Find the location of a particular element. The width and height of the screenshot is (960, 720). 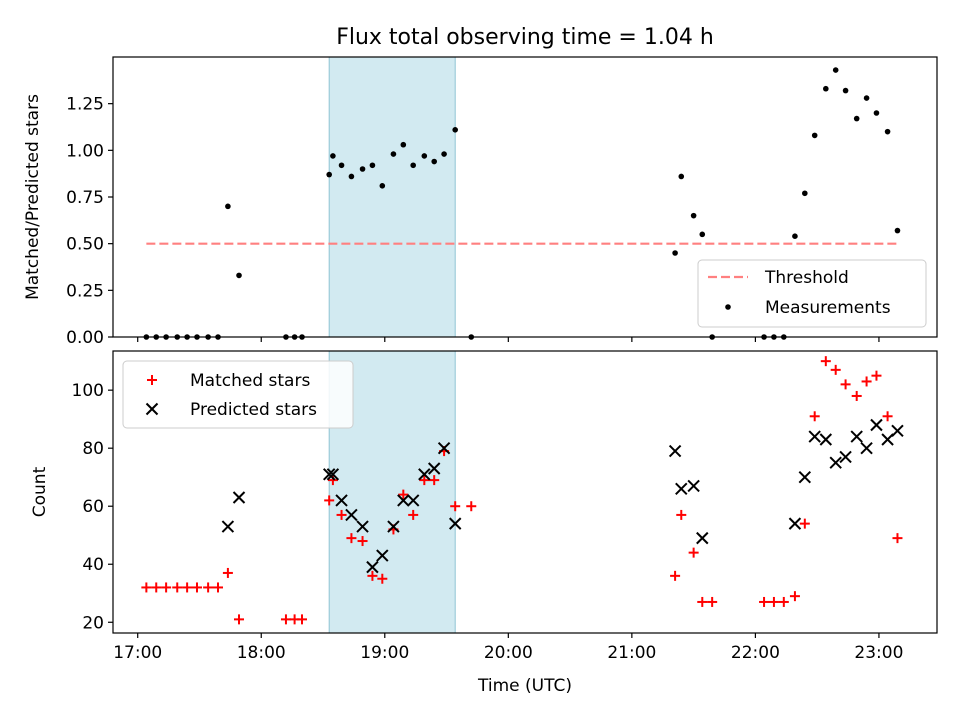

y-tick-label: 0.25 is located at coordinates (85, 291).